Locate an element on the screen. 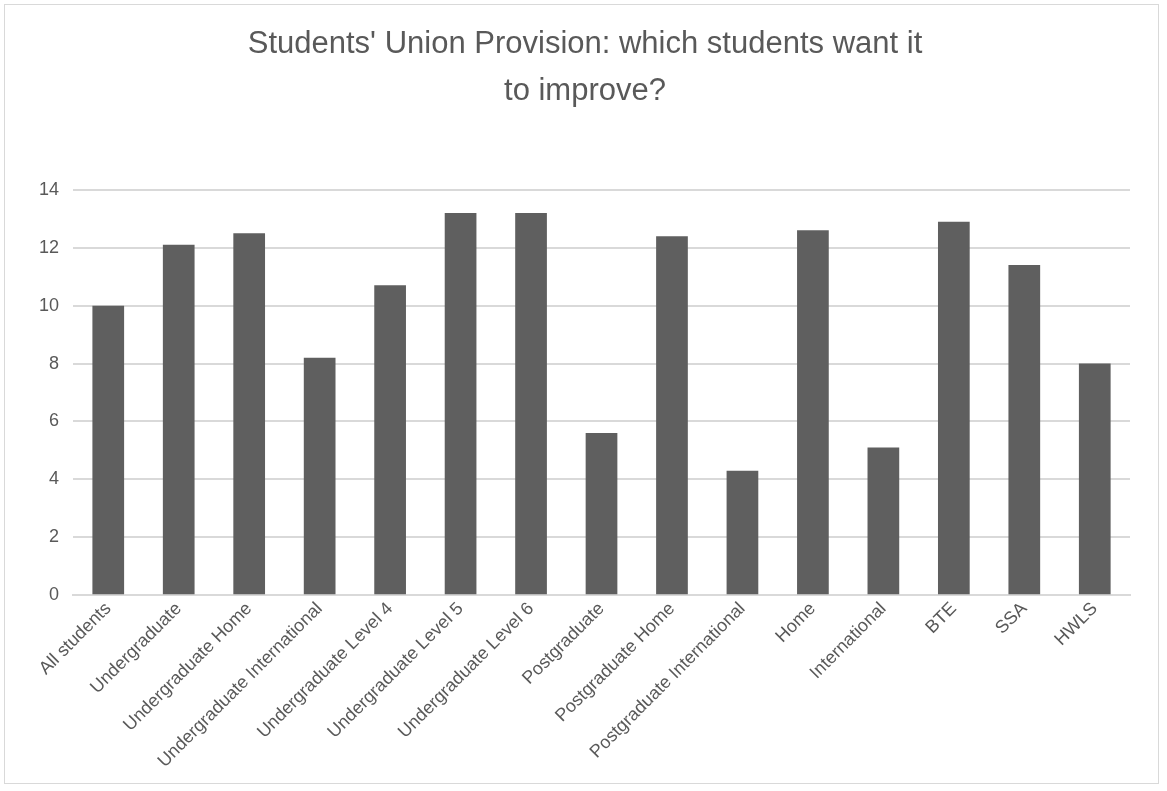  y-tick-label: 10 is located at coordinates (49, 304).